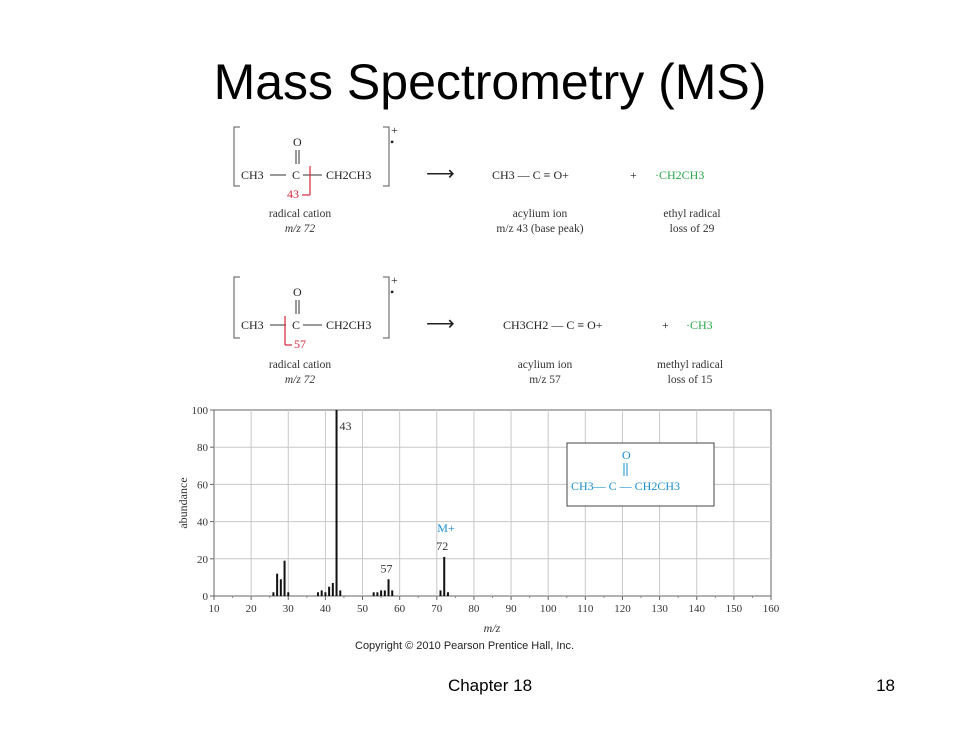 Image resolution: width=980 pixels, height=735 pixels. Describe the element at coordinates (394, 497) in the screenshot. I see `peak-labels: 43 57 72` at that location.